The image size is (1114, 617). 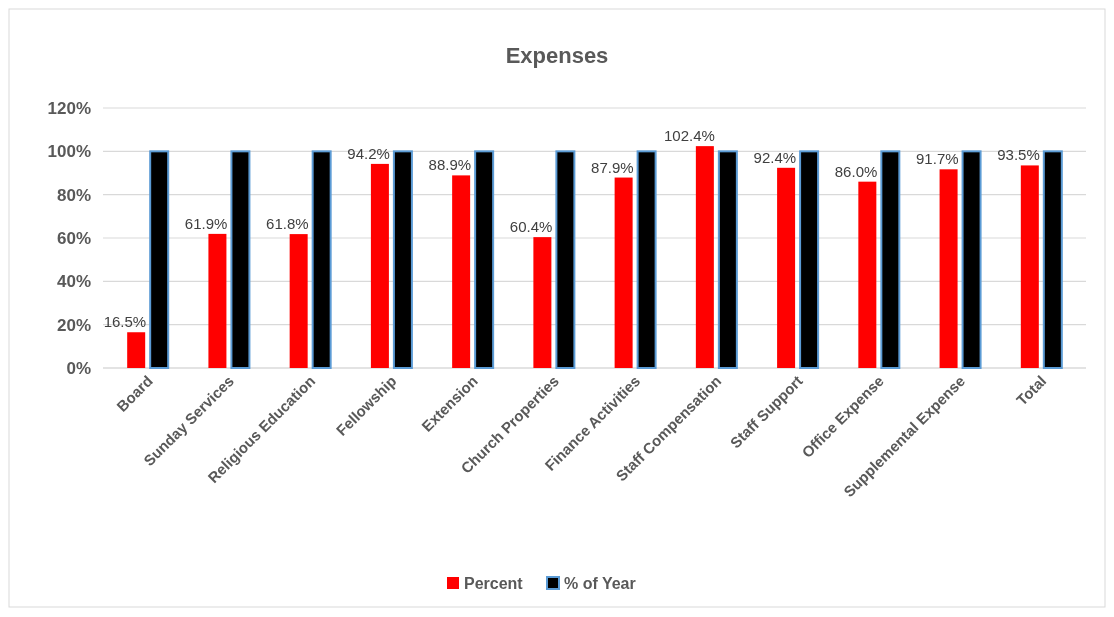 I want to click on y-tick-label: 100%, so click(x=69, y=152).